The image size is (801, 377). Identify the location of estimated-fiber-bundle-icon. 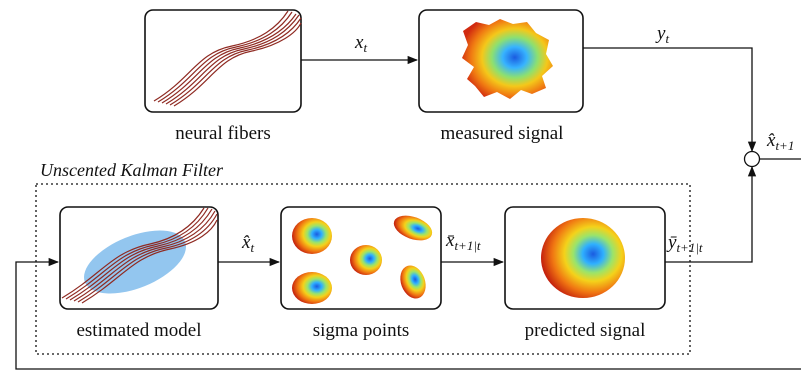
(139, 255).